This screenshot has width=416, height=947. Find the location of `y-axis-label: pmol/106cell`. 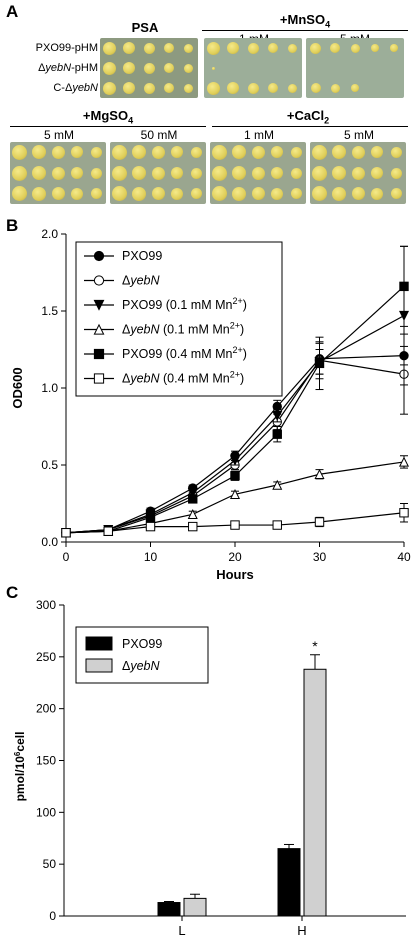

y-axis-label: pmol/106cell is located at coordinates (20, 767).